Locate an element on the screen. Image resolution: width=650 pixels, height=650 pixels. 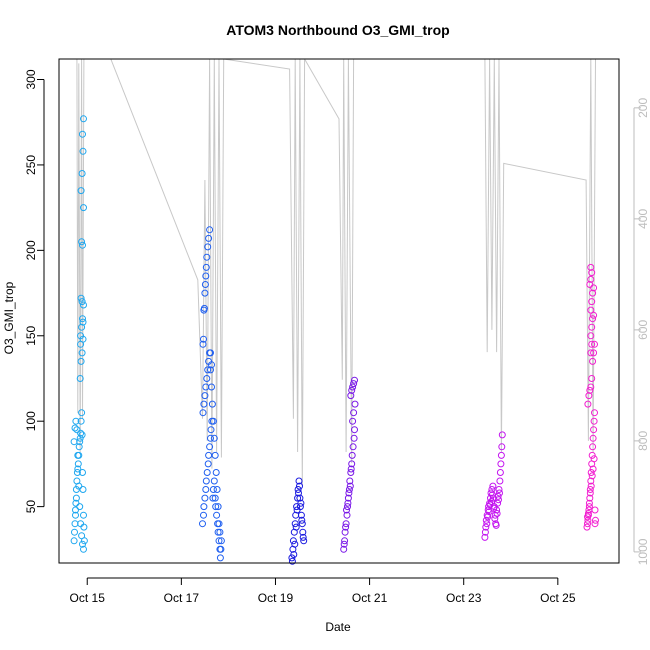
y-tick-label: 150 is located at coordinates (31, 335).